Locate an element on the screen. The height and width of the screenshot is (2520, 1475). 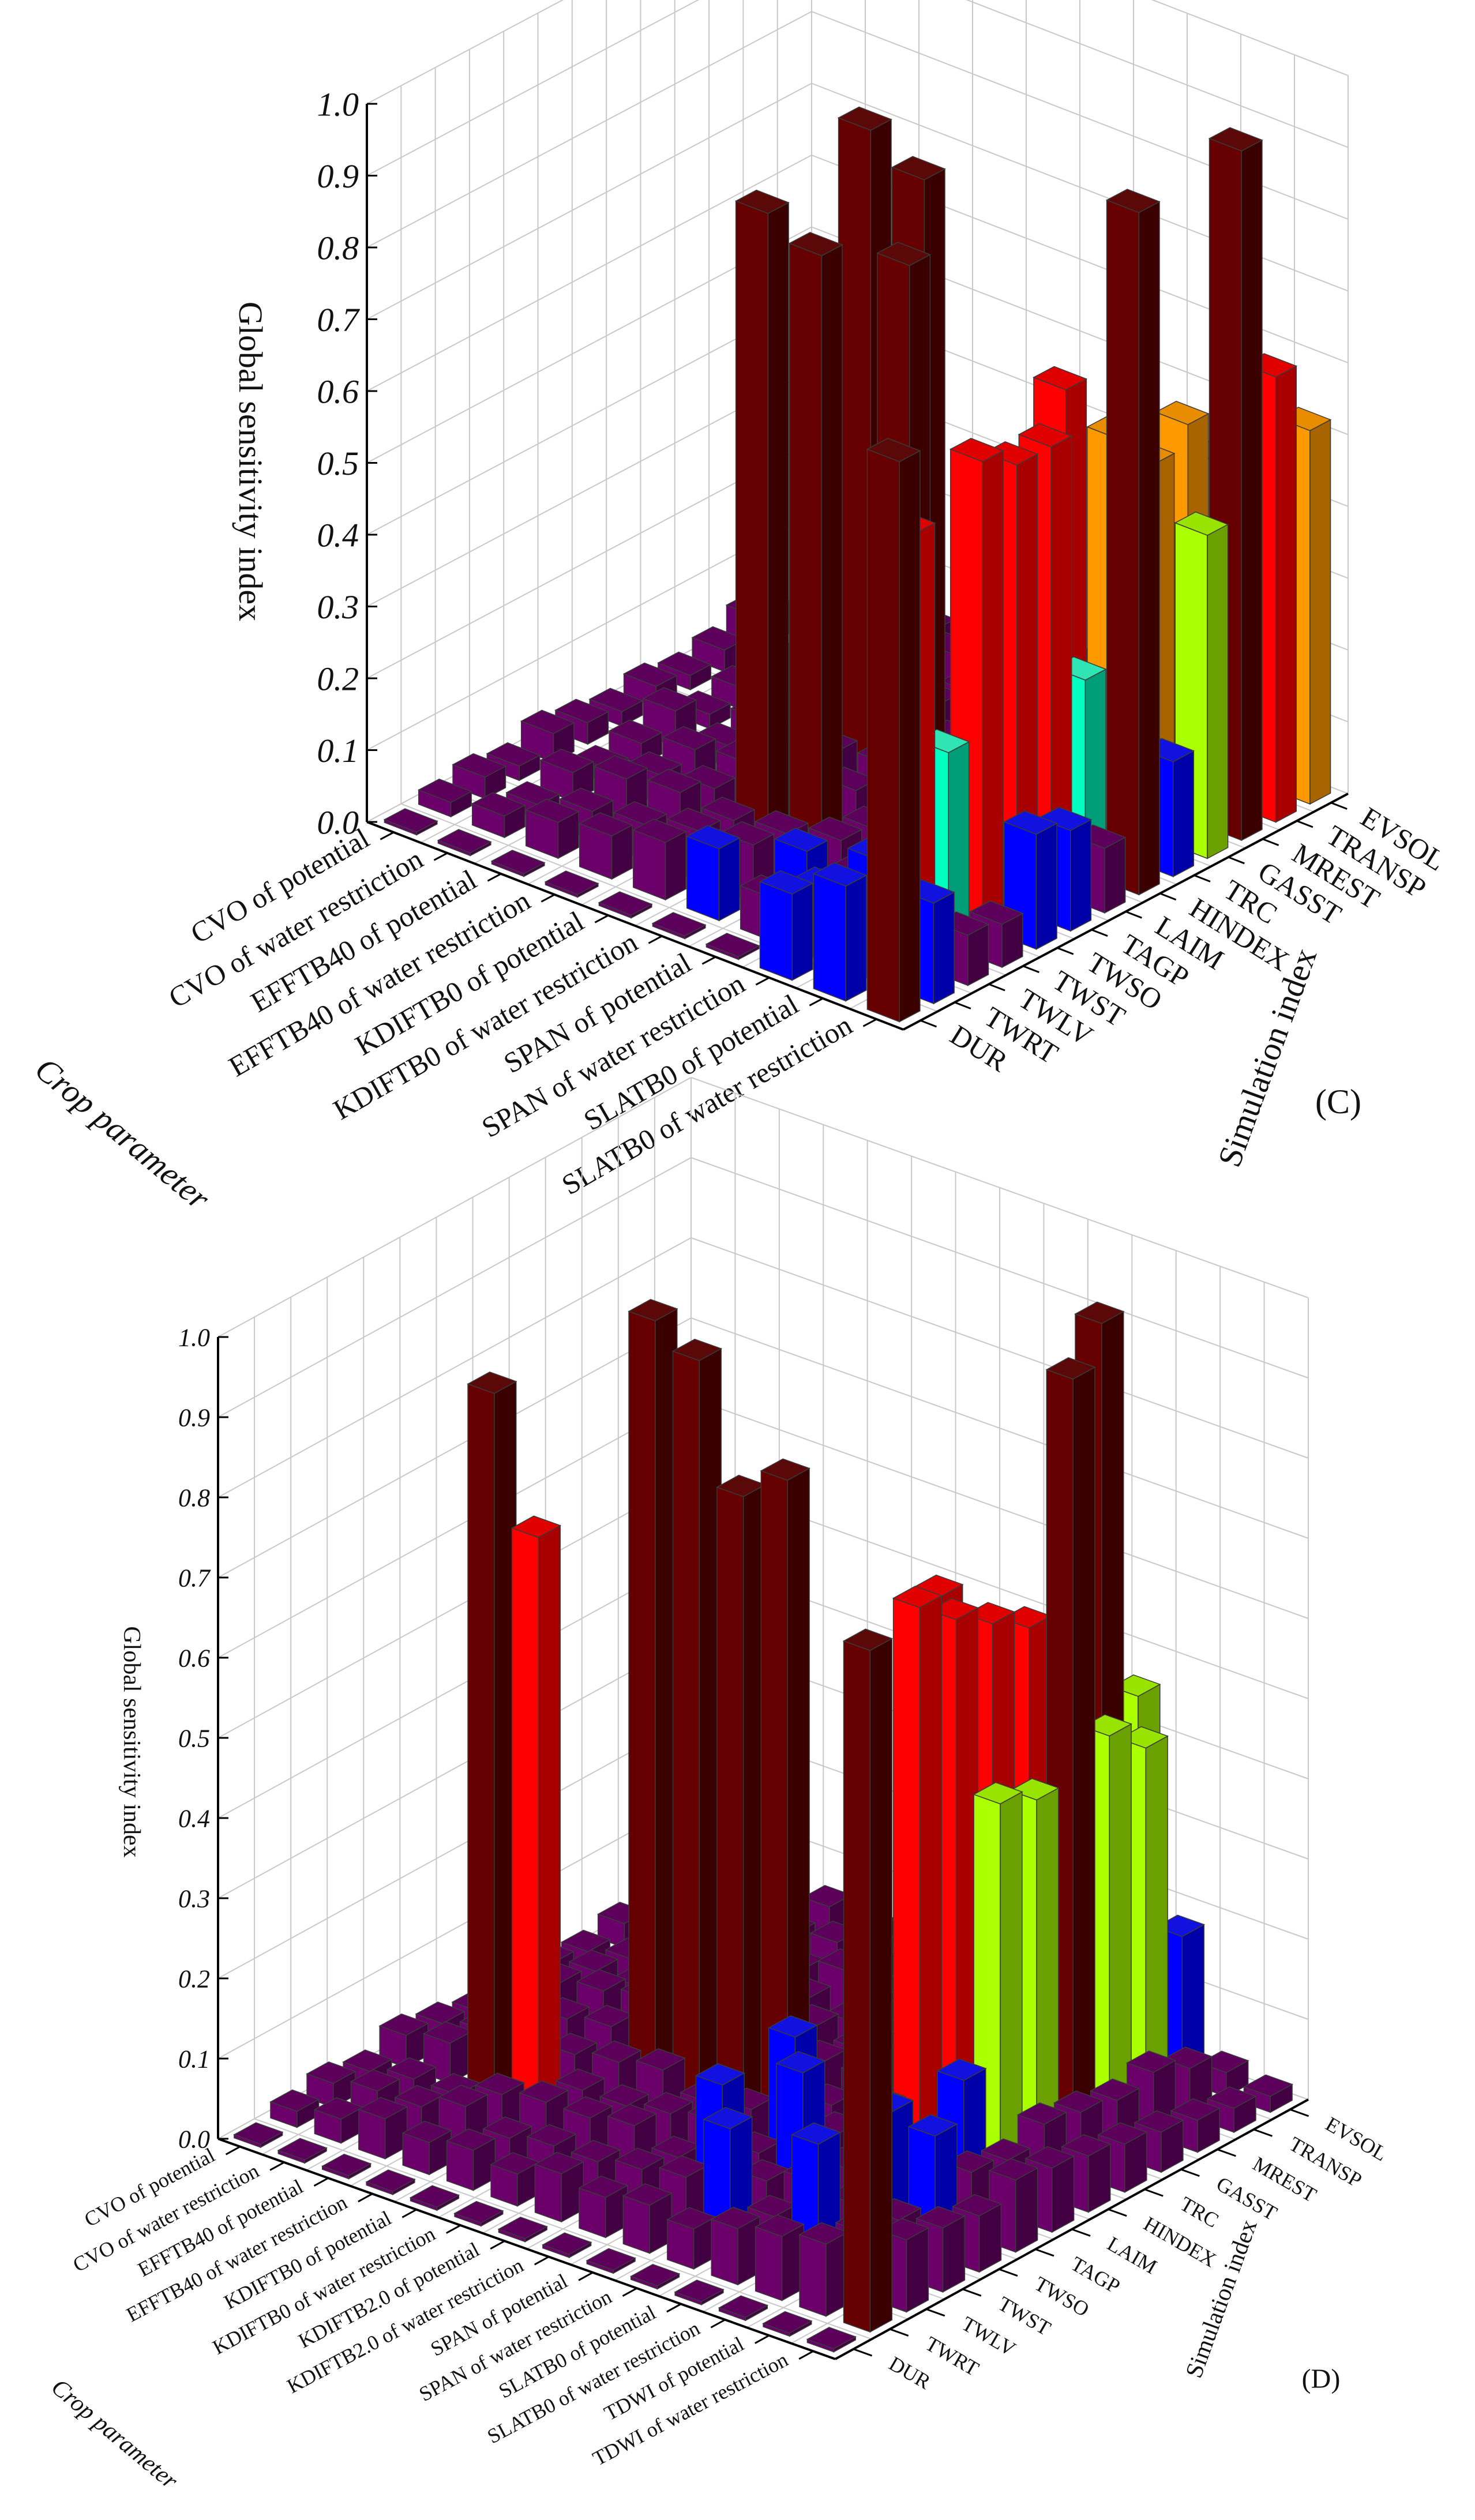
z-tick-label: 0.7 is located at coordinates (195, 1578).